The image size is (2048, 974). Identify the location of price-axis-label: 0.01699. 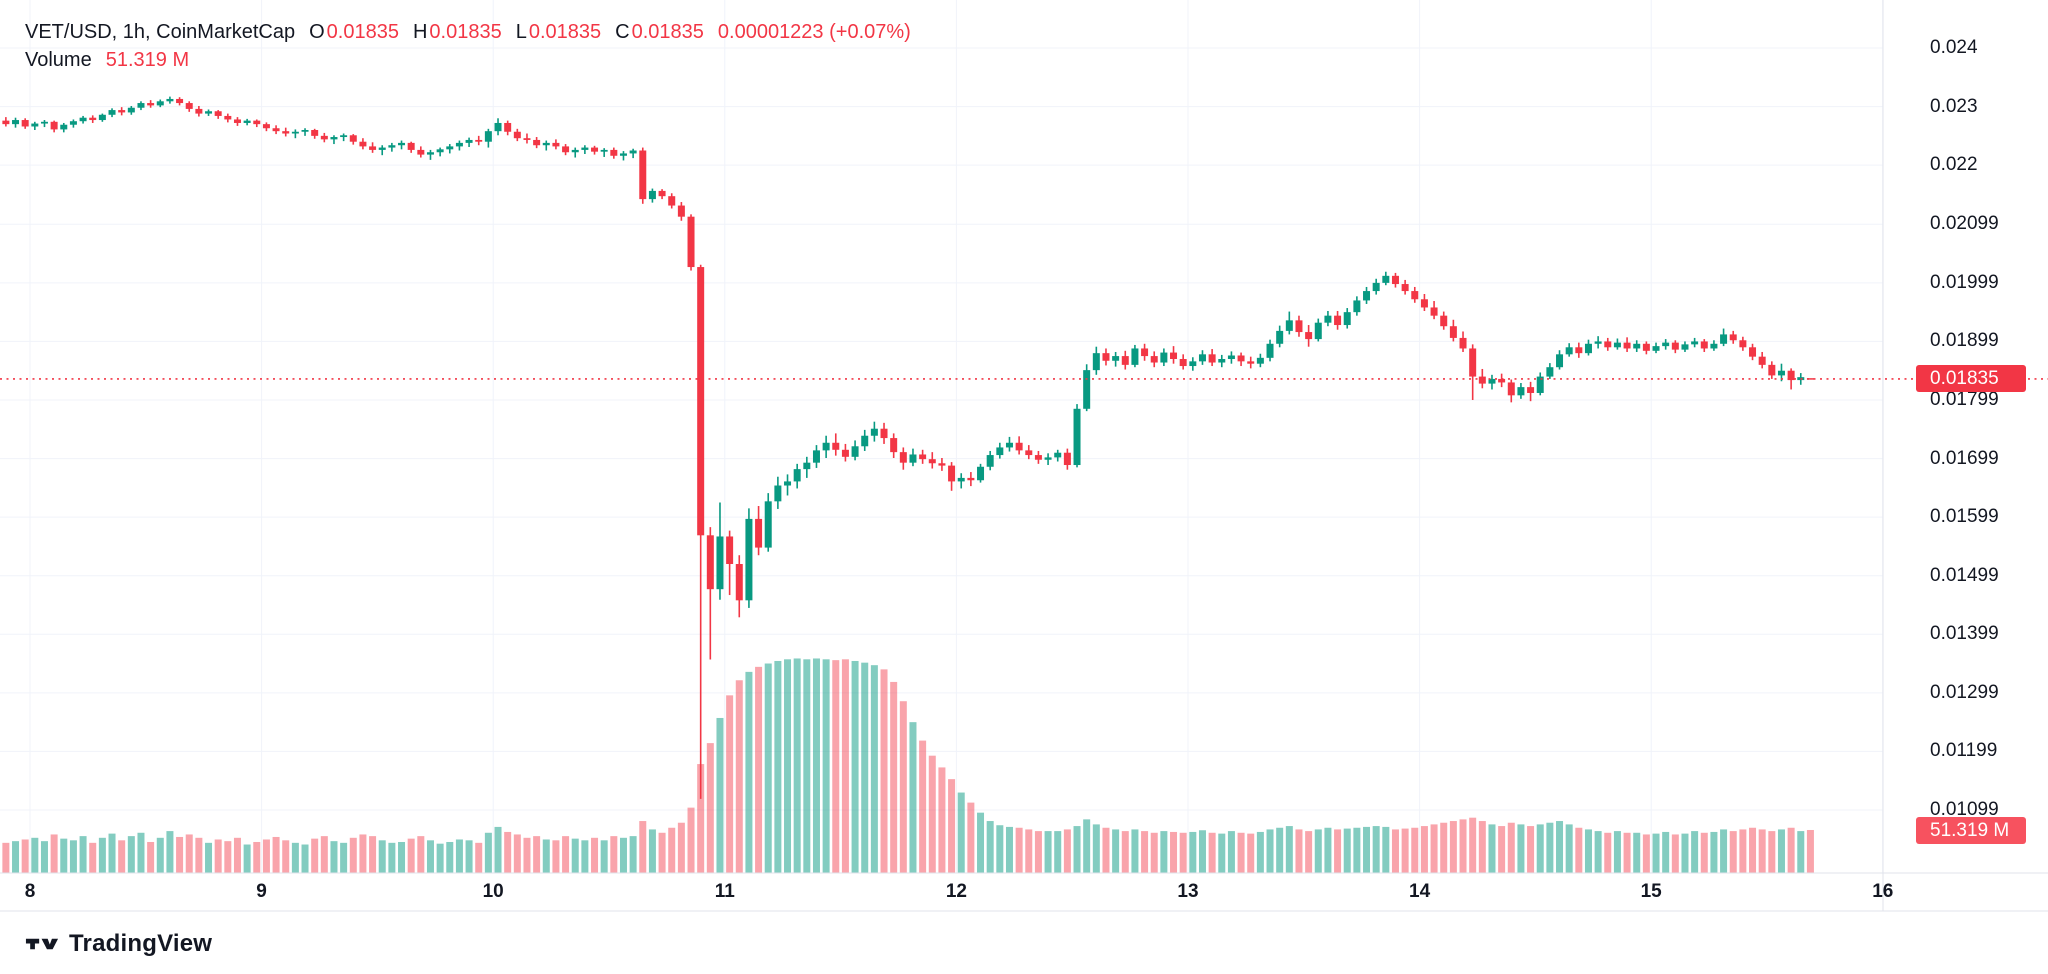
(1964, 458).